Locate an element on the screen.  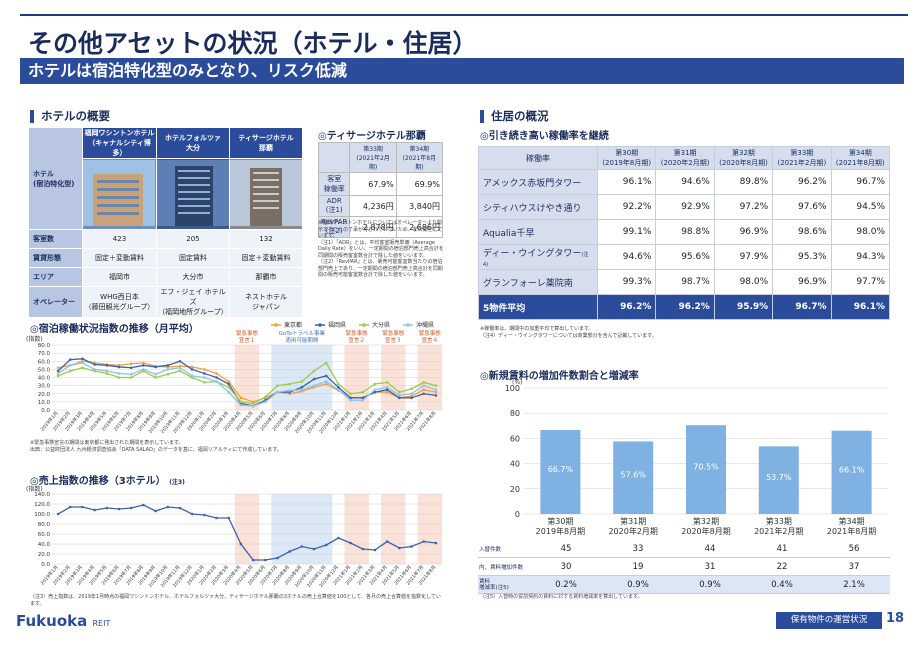
residence-col-header: 第30期 (2019年8月期) is located at coordinates (626, 158).